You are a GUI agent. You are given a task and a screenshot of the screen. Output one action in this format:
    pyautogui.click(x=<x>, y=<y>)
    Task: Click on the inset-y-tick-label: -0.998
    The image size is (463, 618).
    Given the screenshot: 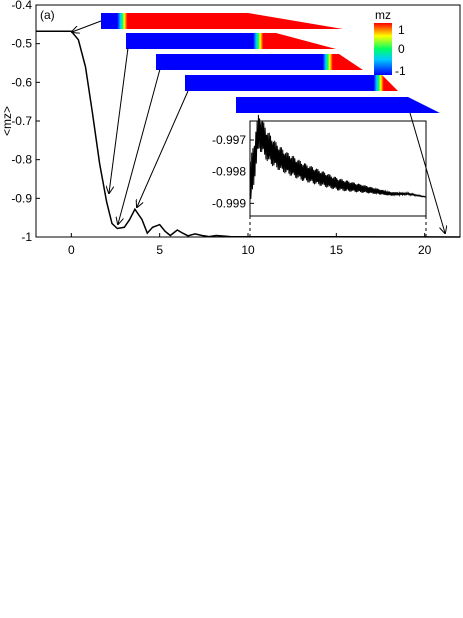 What is the action you would take?
    pyautogui.click(x=229, y=172)
    